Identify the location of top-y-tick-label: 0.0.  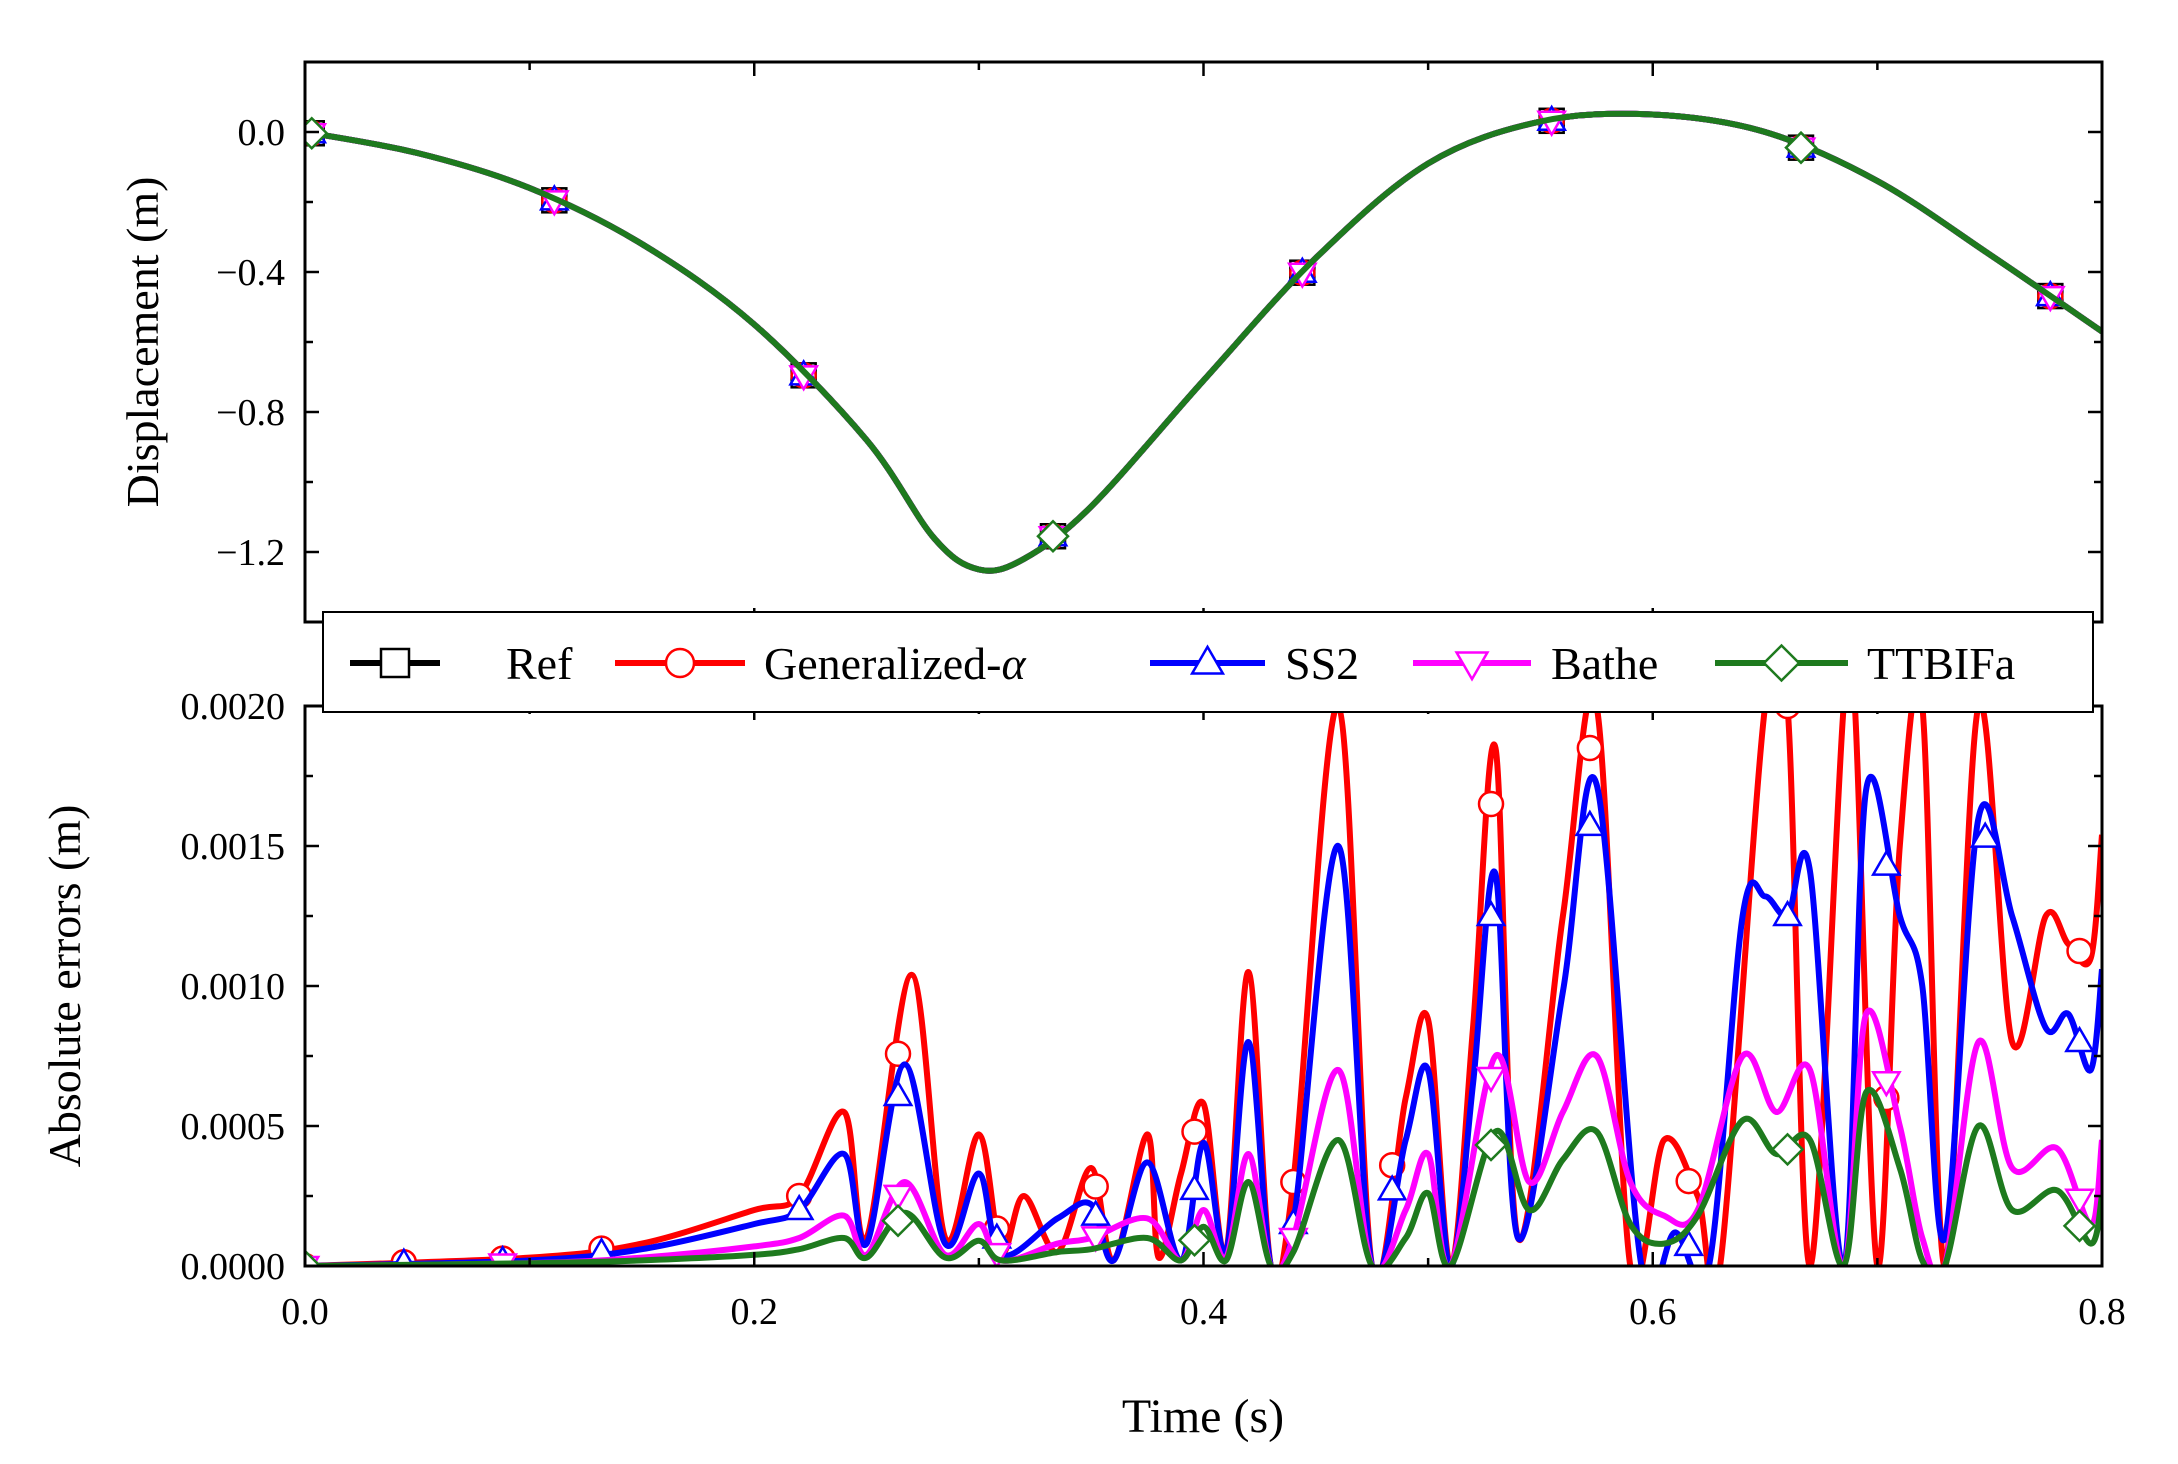
(262, 133).